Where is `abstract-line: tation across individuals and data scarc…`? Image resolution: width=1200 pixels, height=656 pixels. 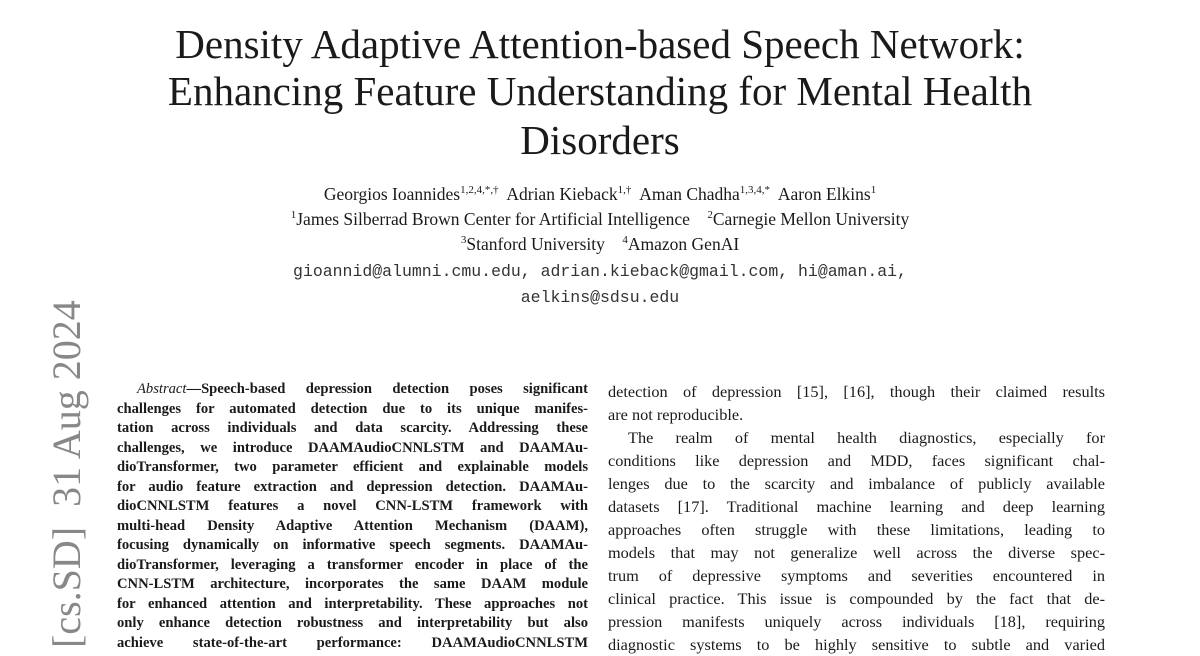 abstract-line: tation across individuals and data scarc… is located at coordinates (352, 428).